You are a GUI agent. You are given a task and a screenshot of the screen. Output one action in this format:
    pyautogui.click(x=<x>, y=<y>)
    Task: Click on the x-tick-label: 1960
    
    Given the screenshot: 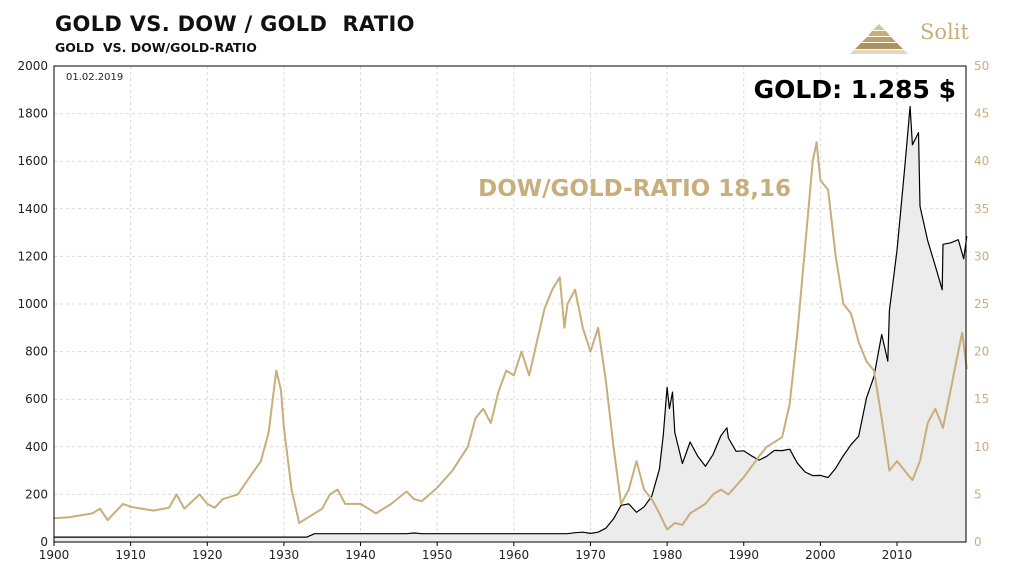 What is the action you would take?
    pyautogui.click(x=514, y=555)
    